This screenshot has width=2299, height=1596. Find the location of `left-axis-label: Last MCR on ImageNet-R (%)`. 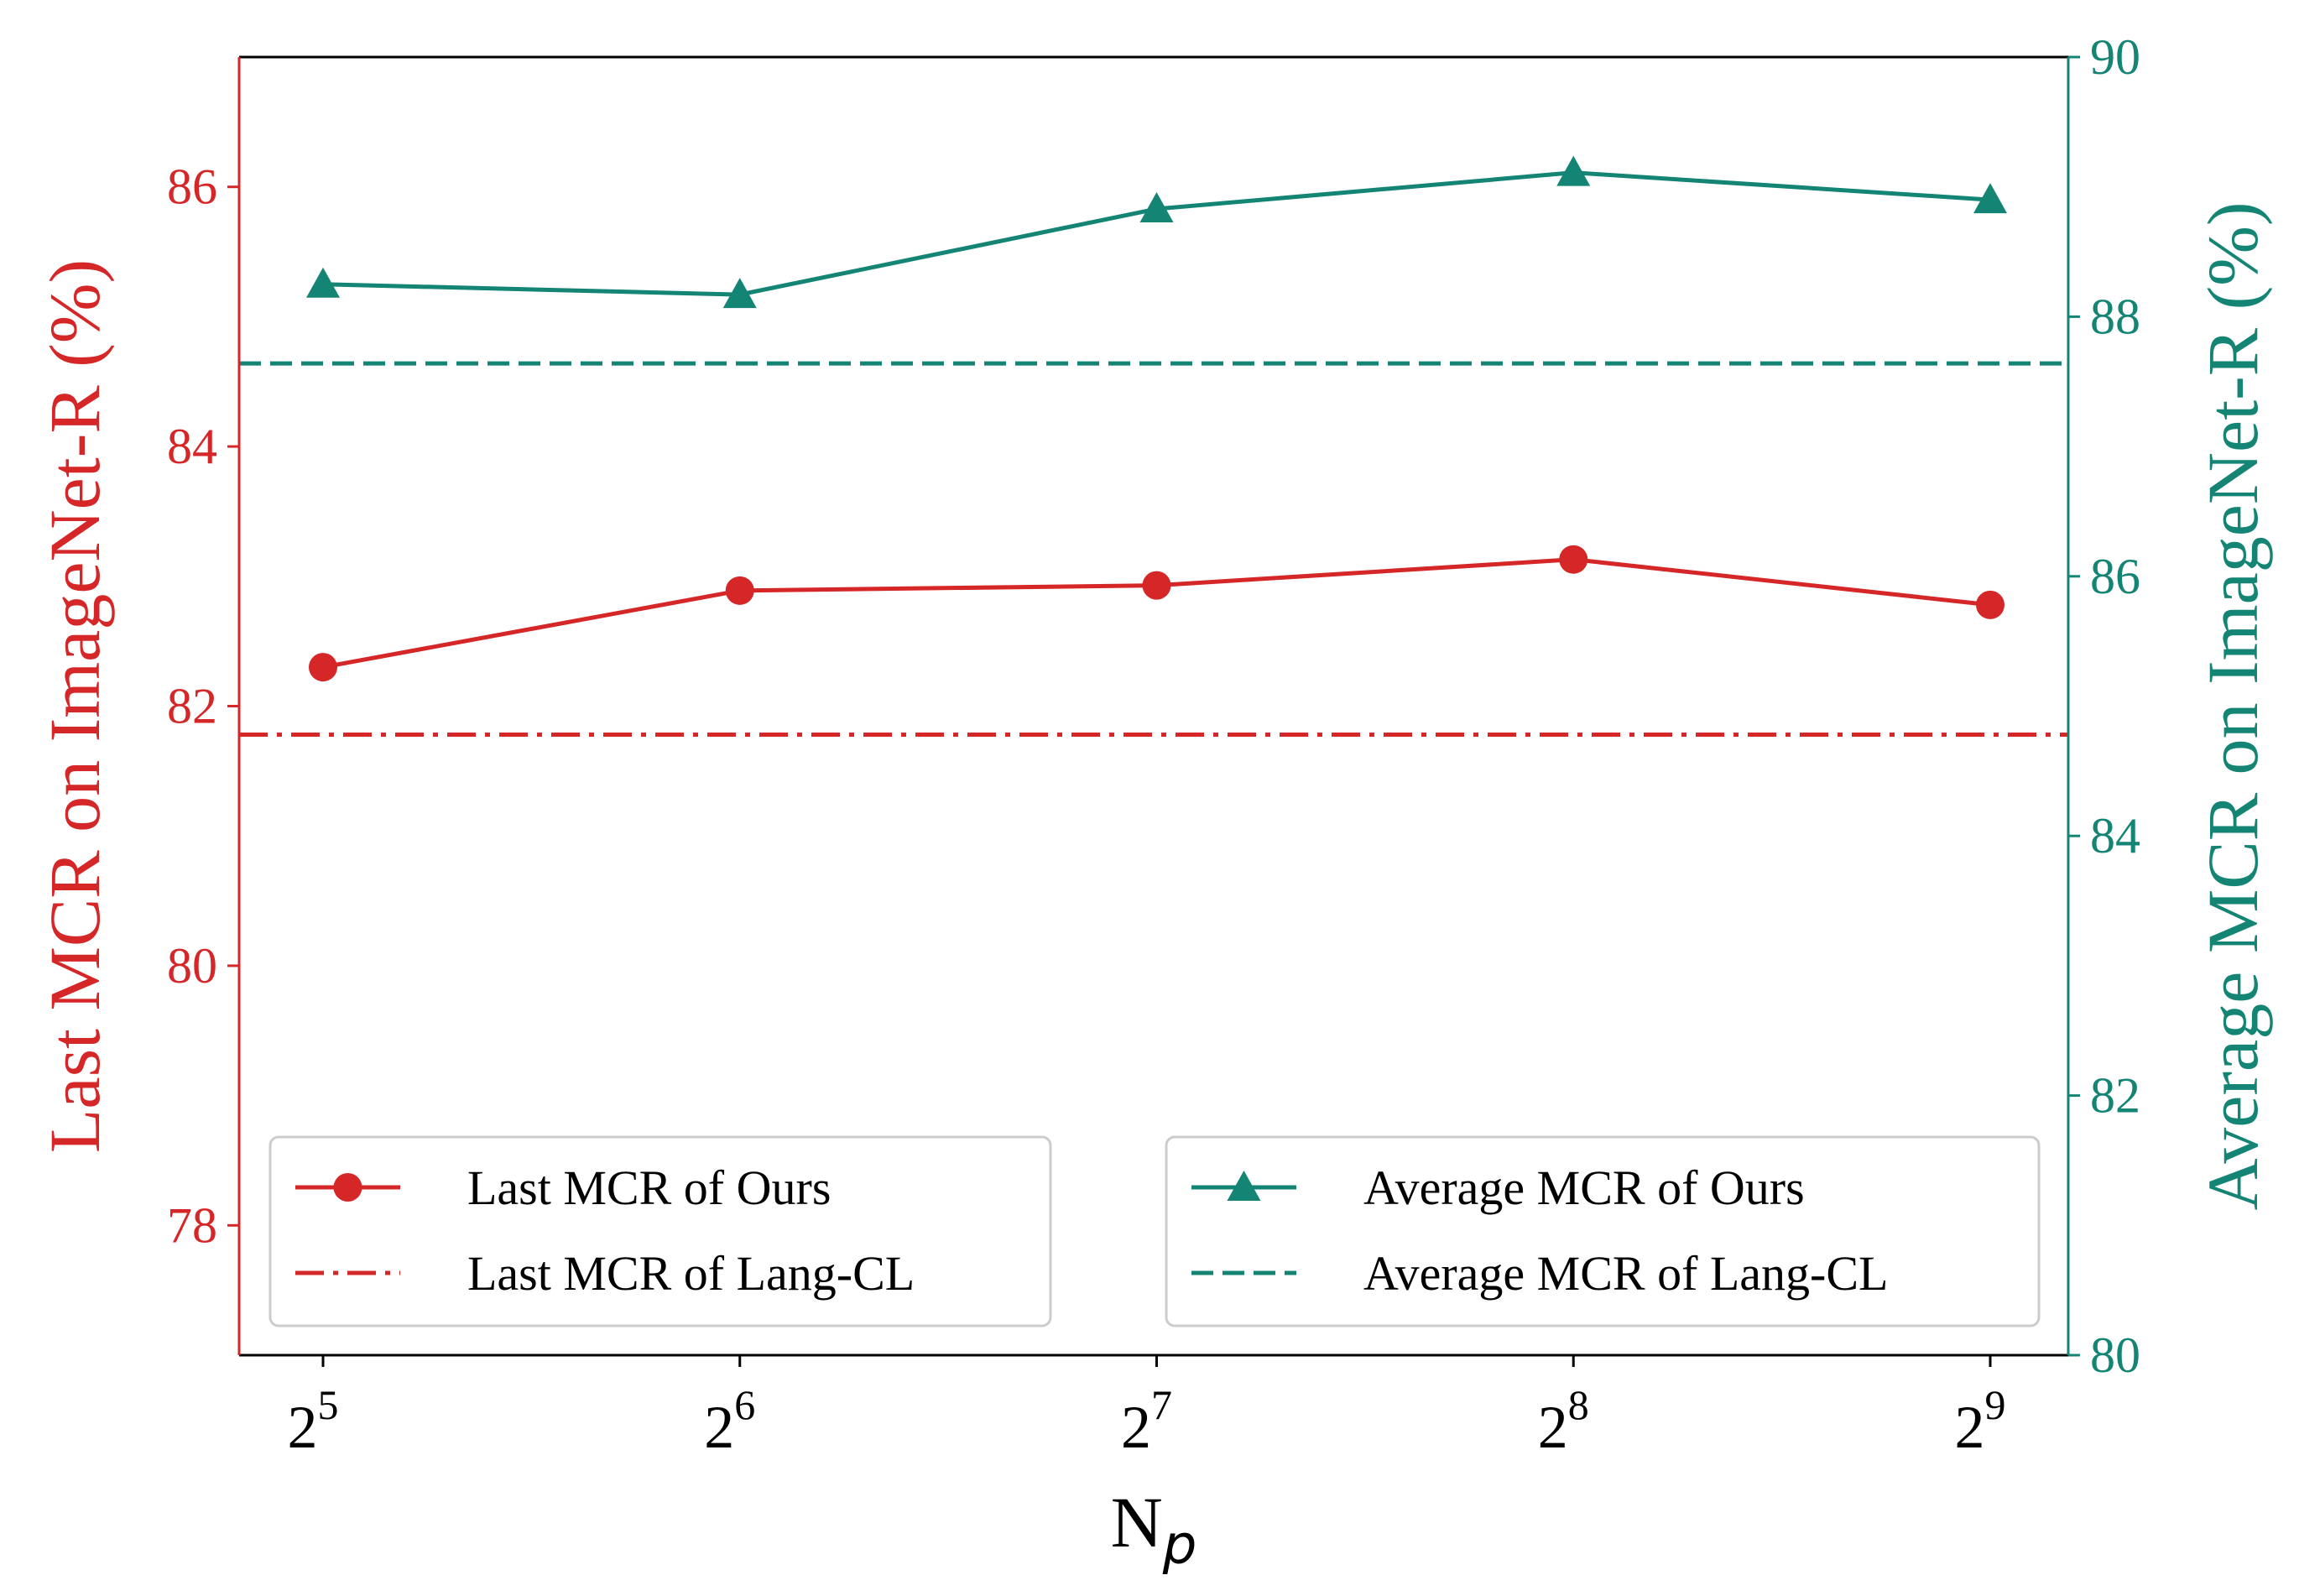

left-axis-label: Last MCR on ImageNet-R (%) is located at coordinates (75, 706).